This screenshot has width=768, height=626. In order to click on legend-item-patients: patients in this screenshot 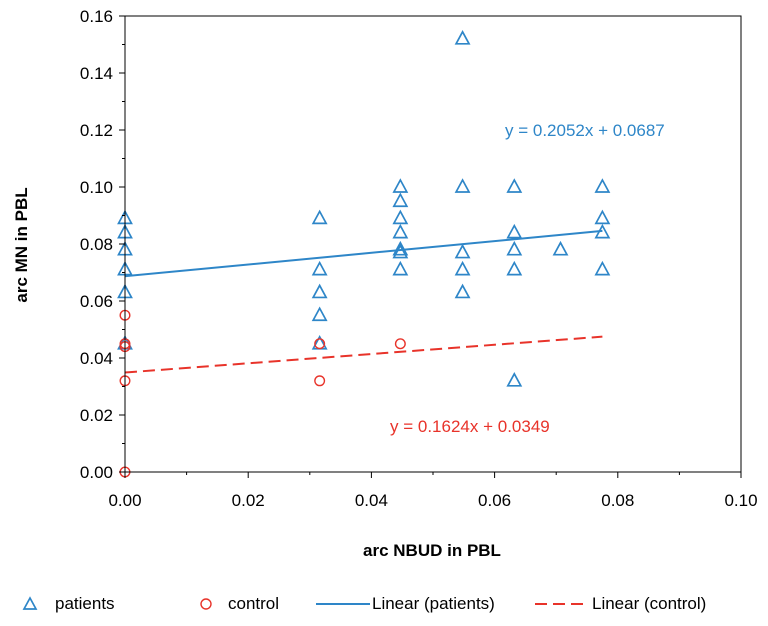, I will do `click(68, 603)`.